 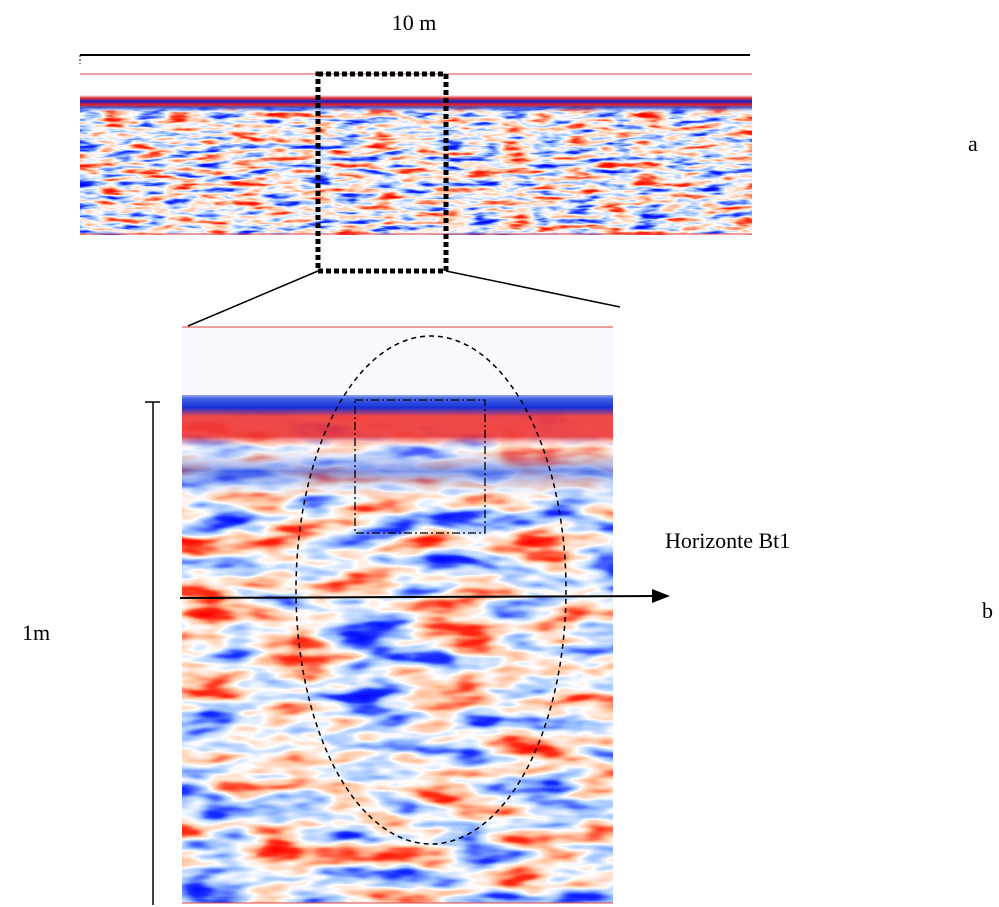 What do you see at coordinates (382, 172) in the screenshot?
I see `zoom-box` at bounding box center [382, 172].